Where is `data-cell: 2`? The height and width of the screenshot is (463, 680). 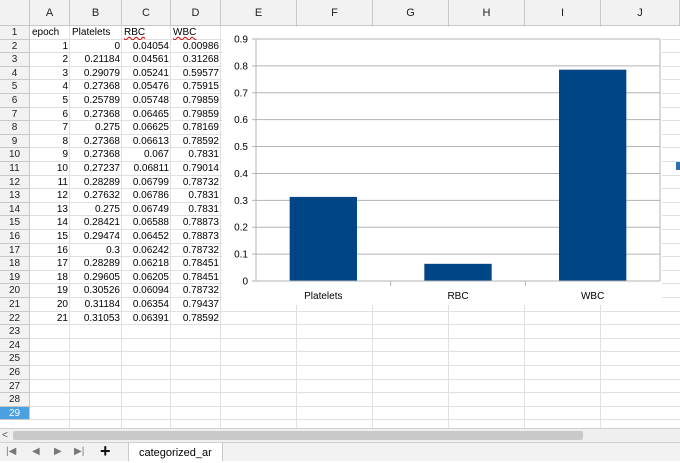 data-cell: 2 is located at coordinates (65, 60).